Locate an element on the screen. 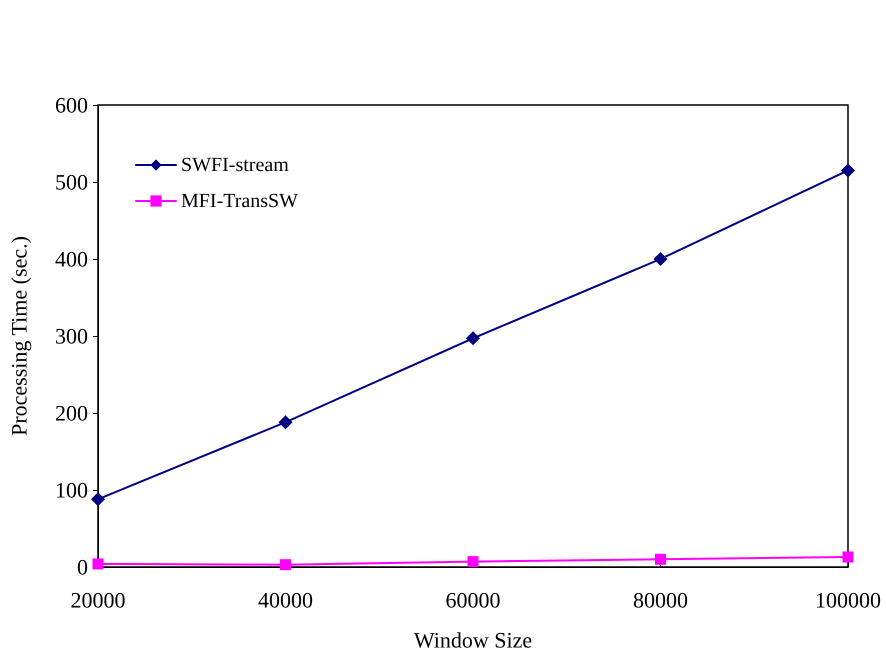 This screenshot has height=670, width=886. y-tick-label: 300 is located at coordinates (71, 336).